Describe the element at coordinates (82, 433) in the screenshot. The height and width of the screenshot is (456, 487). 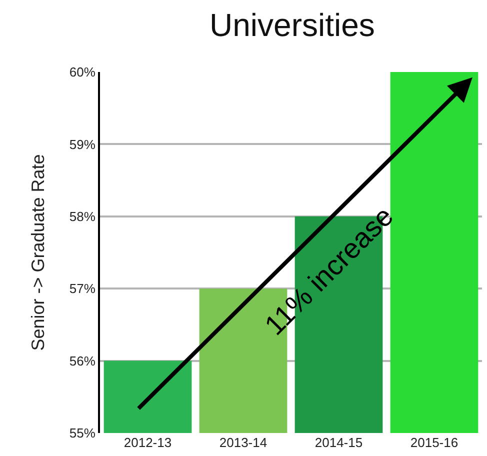
I see `y-tick-label: 55%` at that location.